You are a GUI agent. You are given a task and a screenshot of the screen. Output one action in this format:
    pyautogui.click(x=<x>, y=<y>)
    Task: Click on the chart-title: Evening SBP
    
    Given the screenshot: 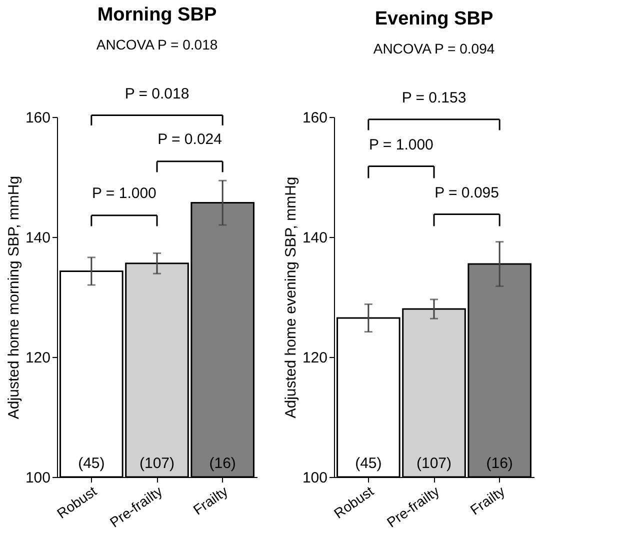 What is the action you would take?
    pyautogui.click(x=434, y=19)
    